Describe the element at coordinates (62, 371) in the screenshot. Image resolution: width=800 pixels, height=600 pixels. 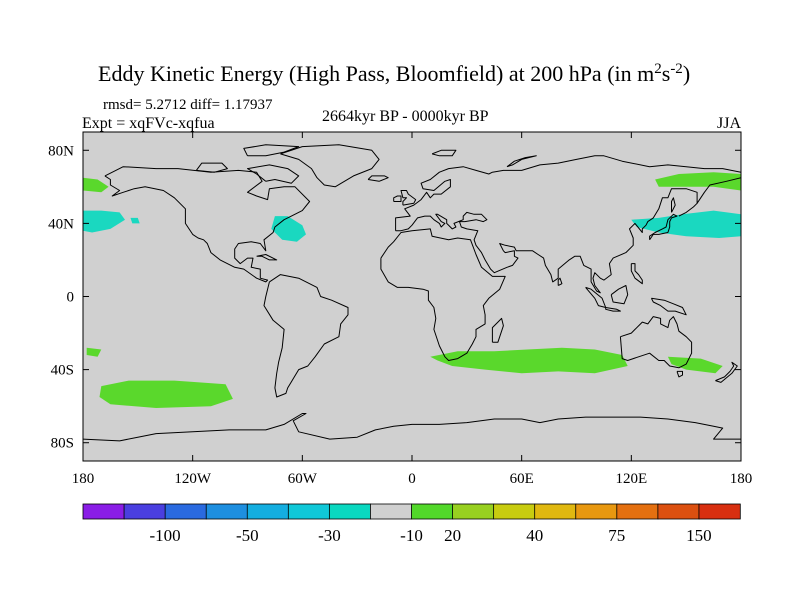
I see `y-tick-label-3: 40S` at that location.